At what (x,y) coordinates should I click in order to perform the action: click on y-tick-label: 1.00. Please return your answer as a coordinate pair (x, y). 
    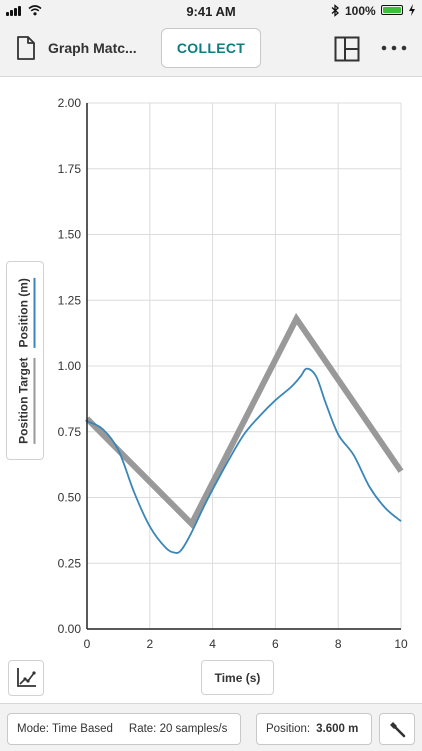
    Looking at the image, I should click on (70, 366).